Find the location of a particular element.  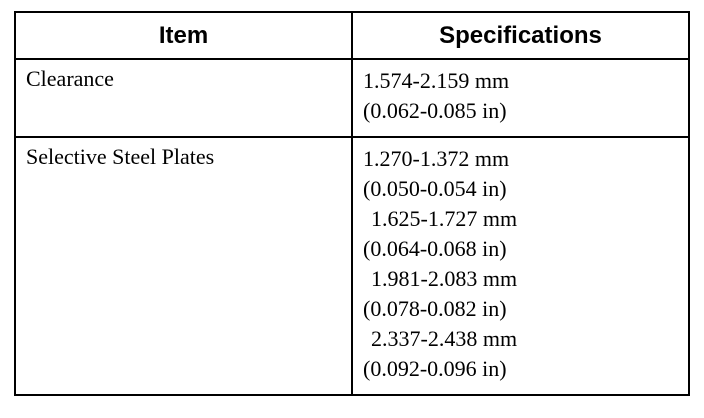

spec-cell: 1.574-2.159 mm (0.062-0.085 in) is located at coordinates (520, 98).